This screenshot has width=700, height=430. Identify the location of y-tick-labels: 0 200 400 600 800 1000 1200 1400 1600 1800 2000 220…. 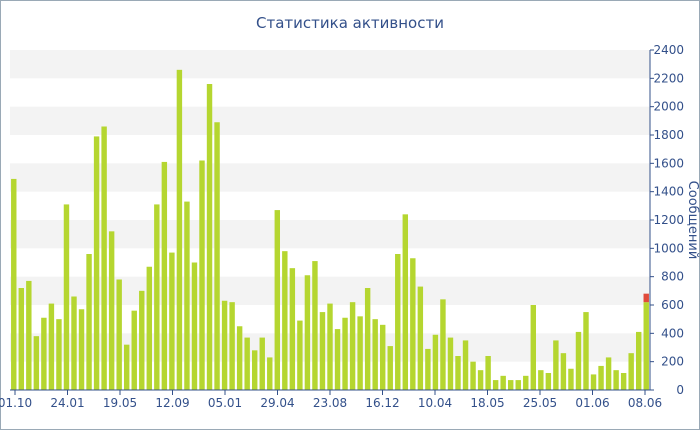
(668, 220).